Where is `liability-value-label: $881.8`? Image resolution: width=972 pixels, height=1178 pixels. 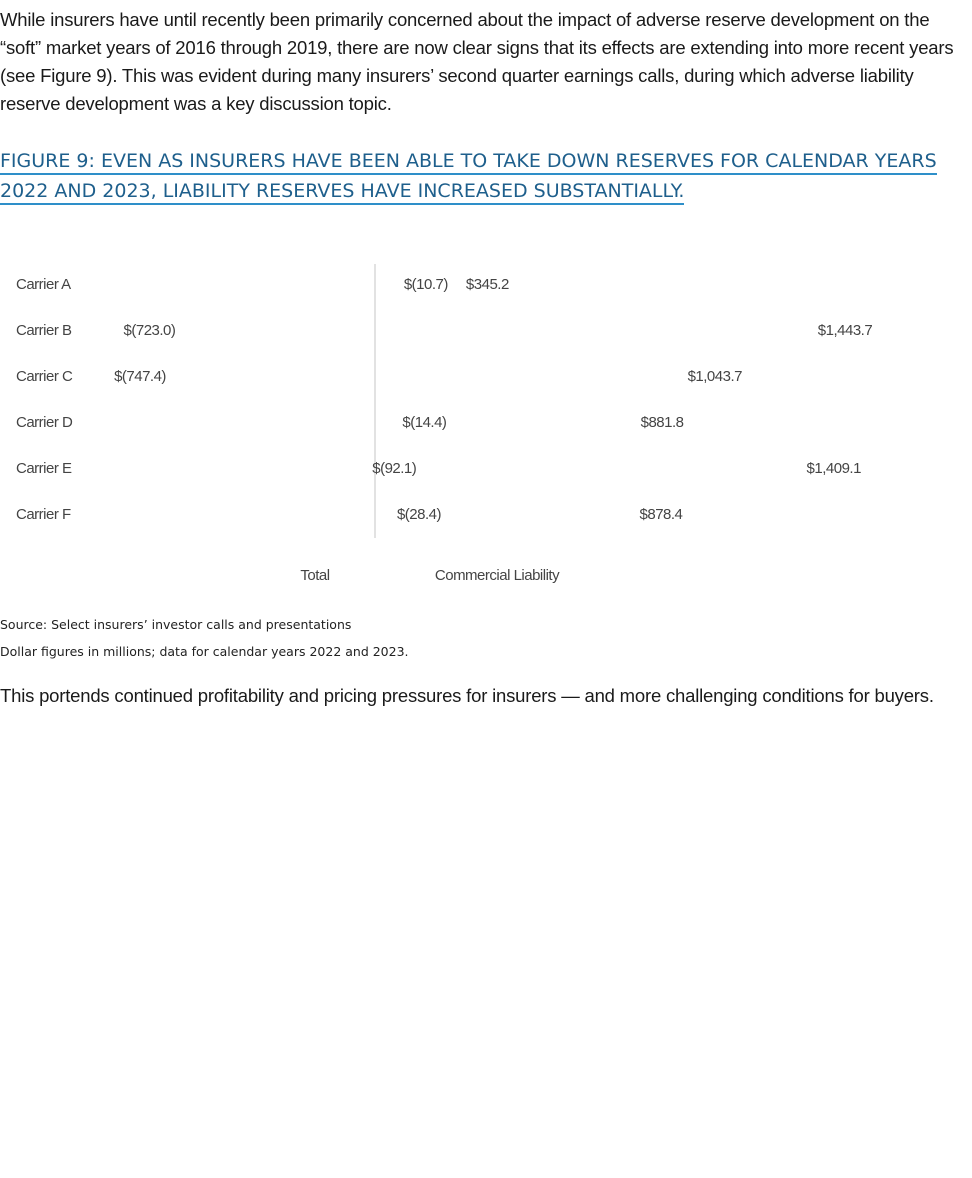
liability-value-label: $881.8 is located at coordinates (662, 422).